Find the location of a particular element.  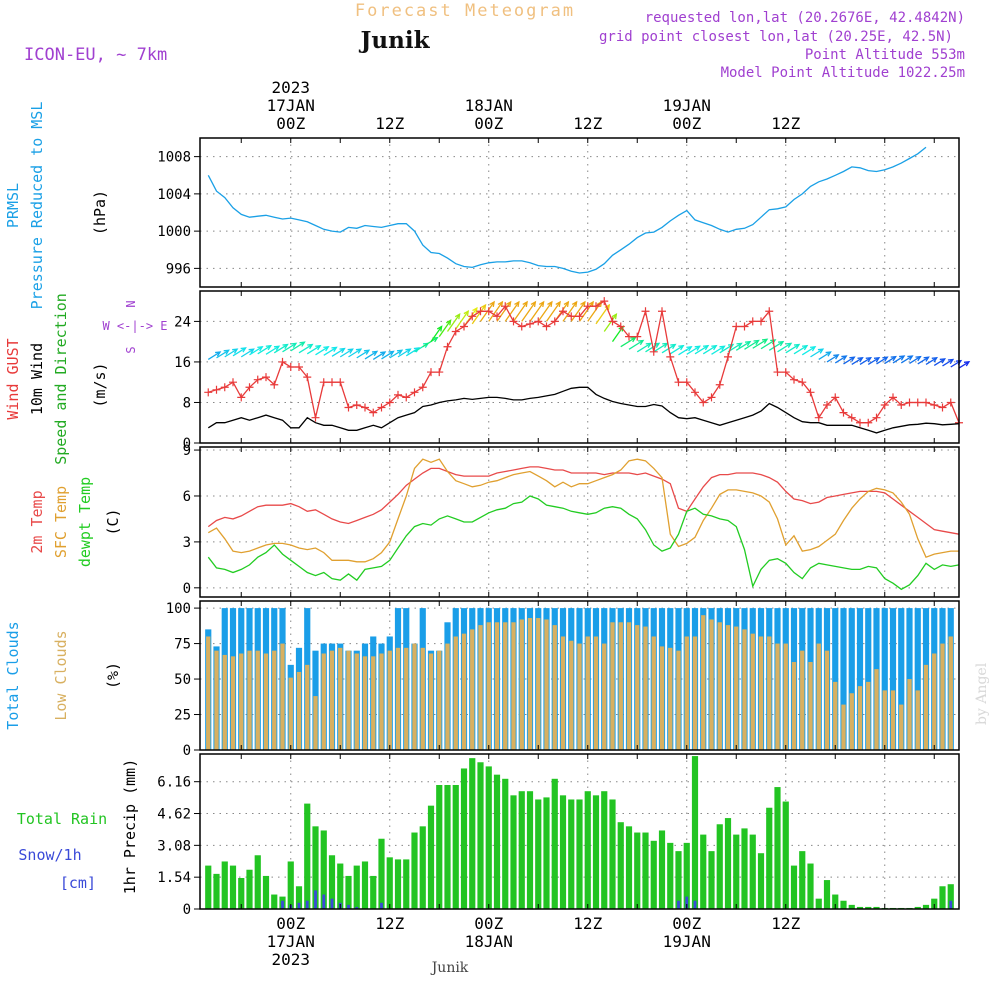

y-tick-label: 1008 is located at coordinates (174, 158).